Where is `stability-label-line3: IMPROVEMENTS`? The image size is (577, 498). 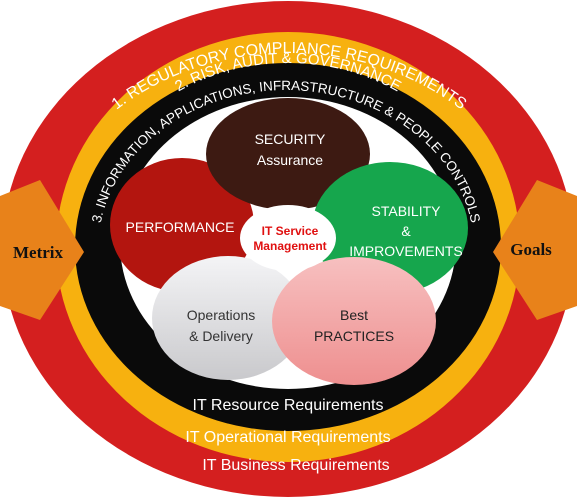
stability-label-line3: IMPROVEMENTS is located at coordinates (406, 251).